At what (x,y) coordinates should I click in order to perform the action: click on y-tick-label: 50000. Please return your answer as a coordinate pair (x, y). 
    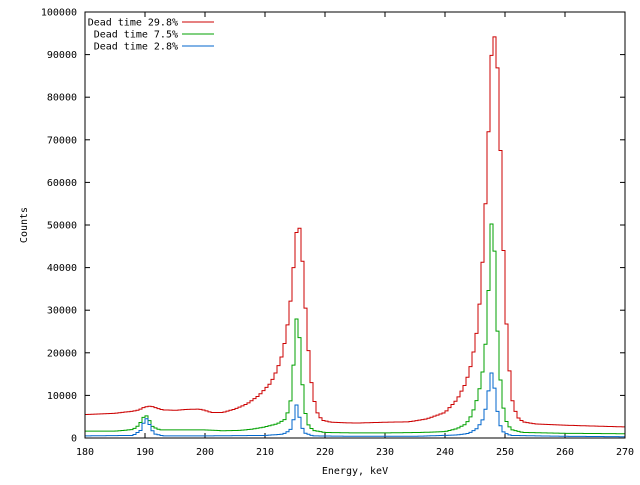
    Looking at the image, I should click on (62, 226).